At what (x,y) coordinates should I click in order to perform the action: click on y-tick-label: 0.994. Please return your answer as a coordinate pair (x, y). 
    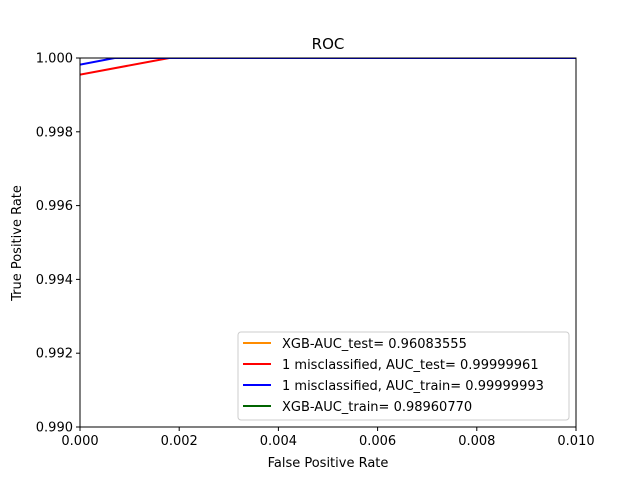
    Looking at the image, I should click on (54, 280).